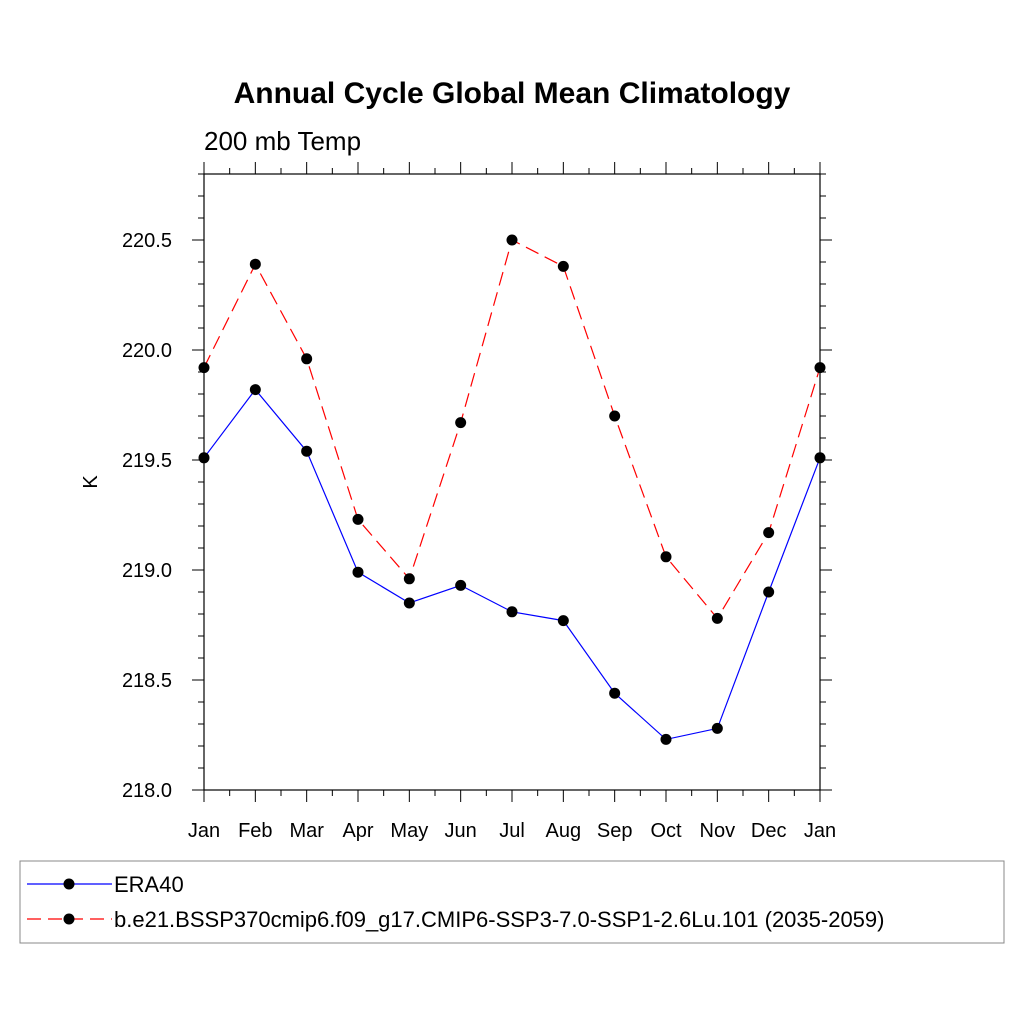  I want to click on y-tick-label: 219.0, so click(147, 571).